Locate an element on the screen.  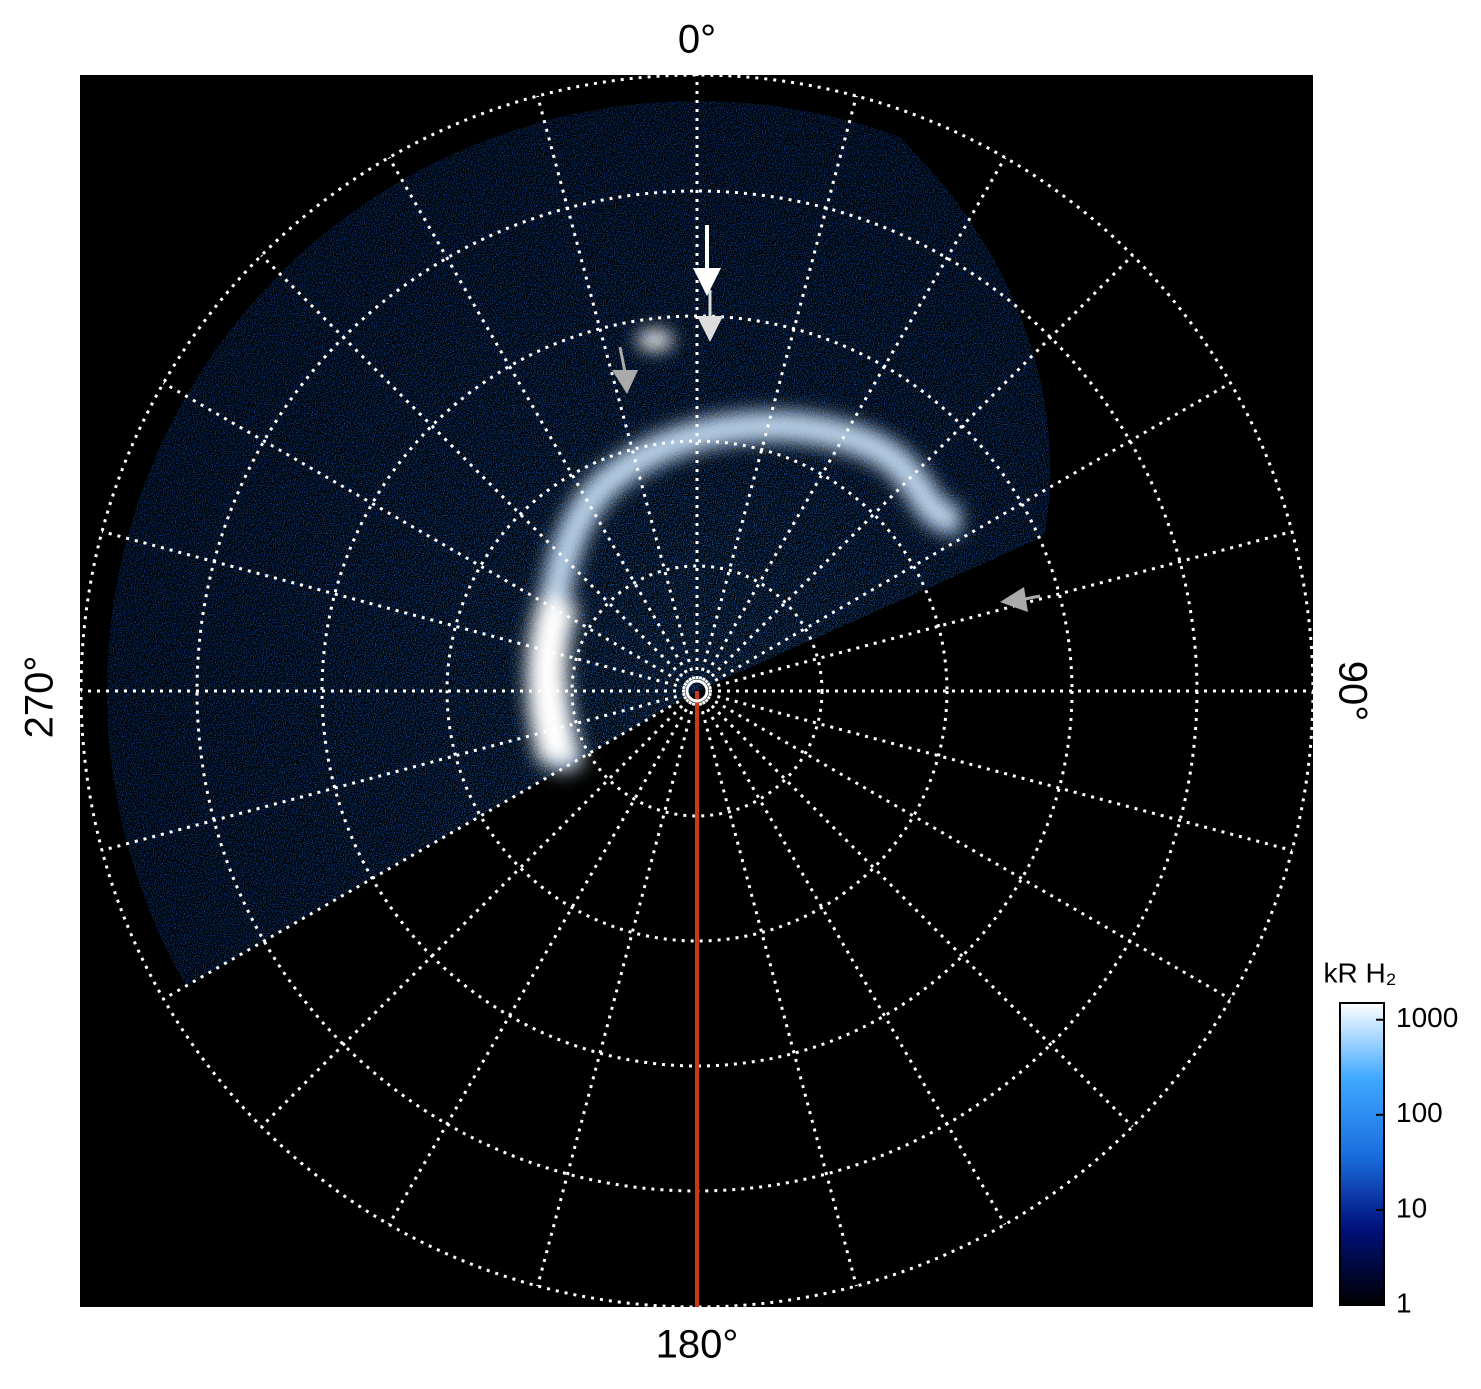
grid-circle is located at coordinates (697, 691).